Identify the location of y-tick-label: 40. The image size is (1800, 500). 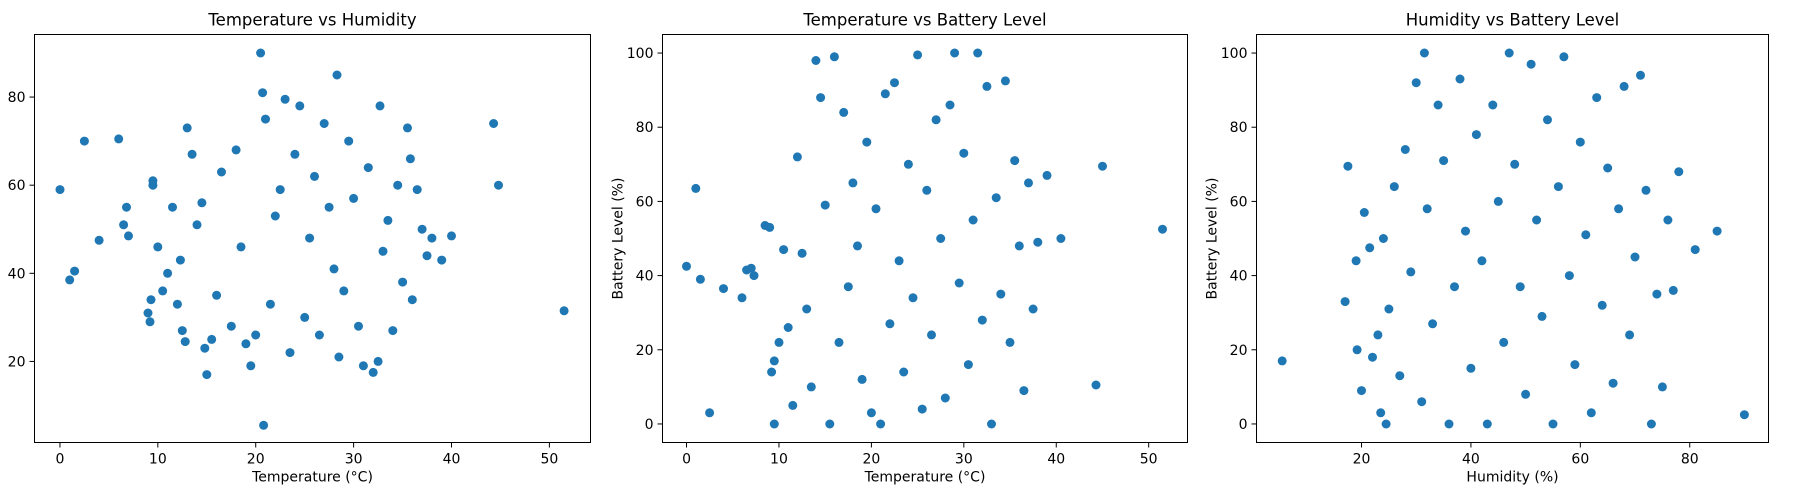
(1239, 277).